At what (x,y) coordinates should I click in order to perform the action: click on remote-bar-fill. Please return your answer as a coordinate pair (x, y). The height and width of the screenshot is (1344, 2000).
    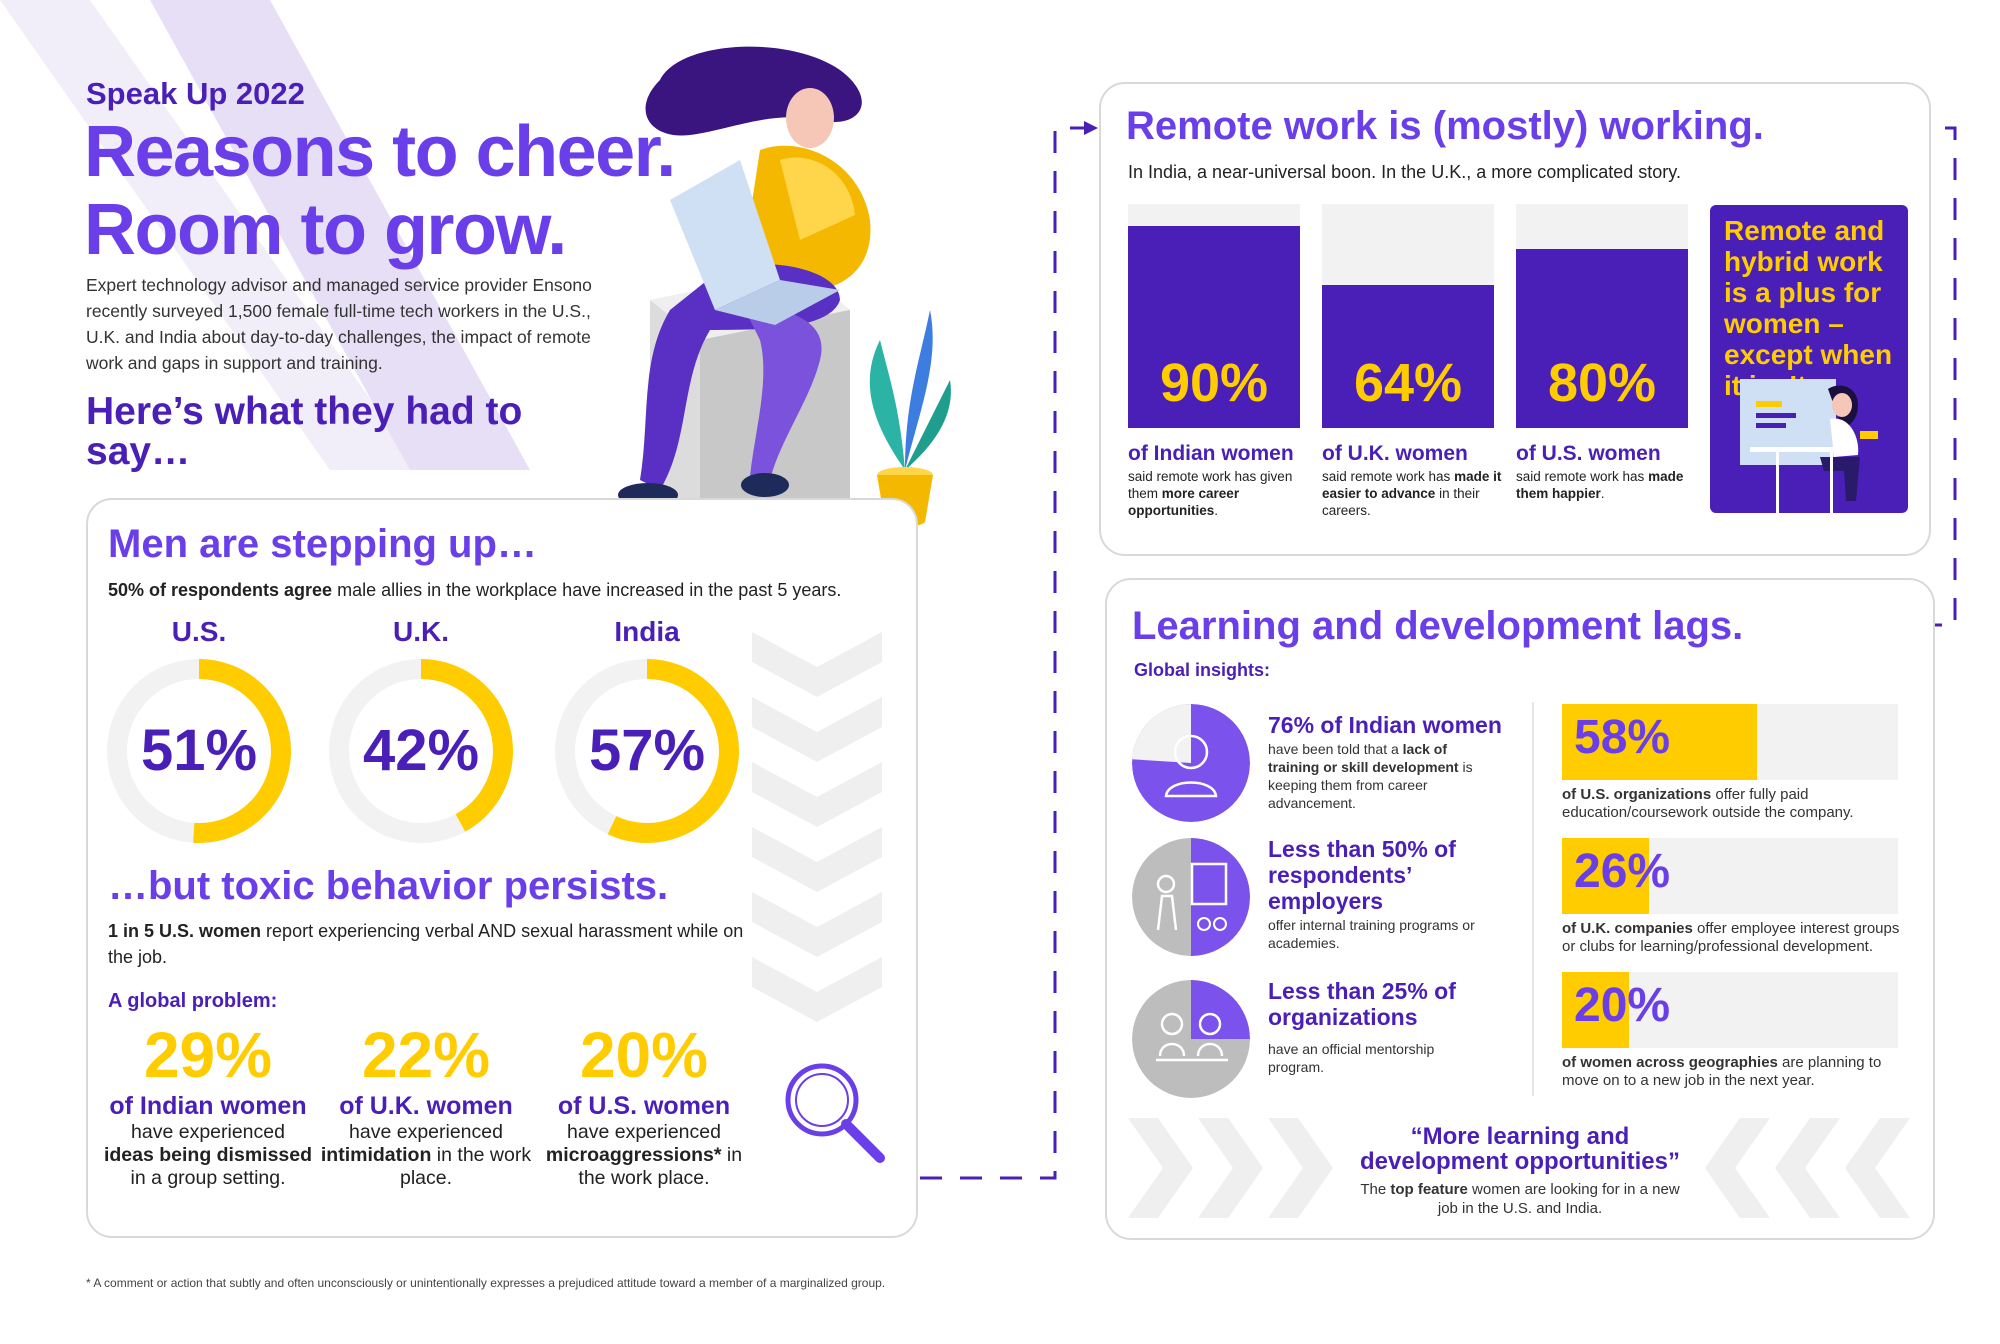
    Looking at the image, I should click on (1602, 338).